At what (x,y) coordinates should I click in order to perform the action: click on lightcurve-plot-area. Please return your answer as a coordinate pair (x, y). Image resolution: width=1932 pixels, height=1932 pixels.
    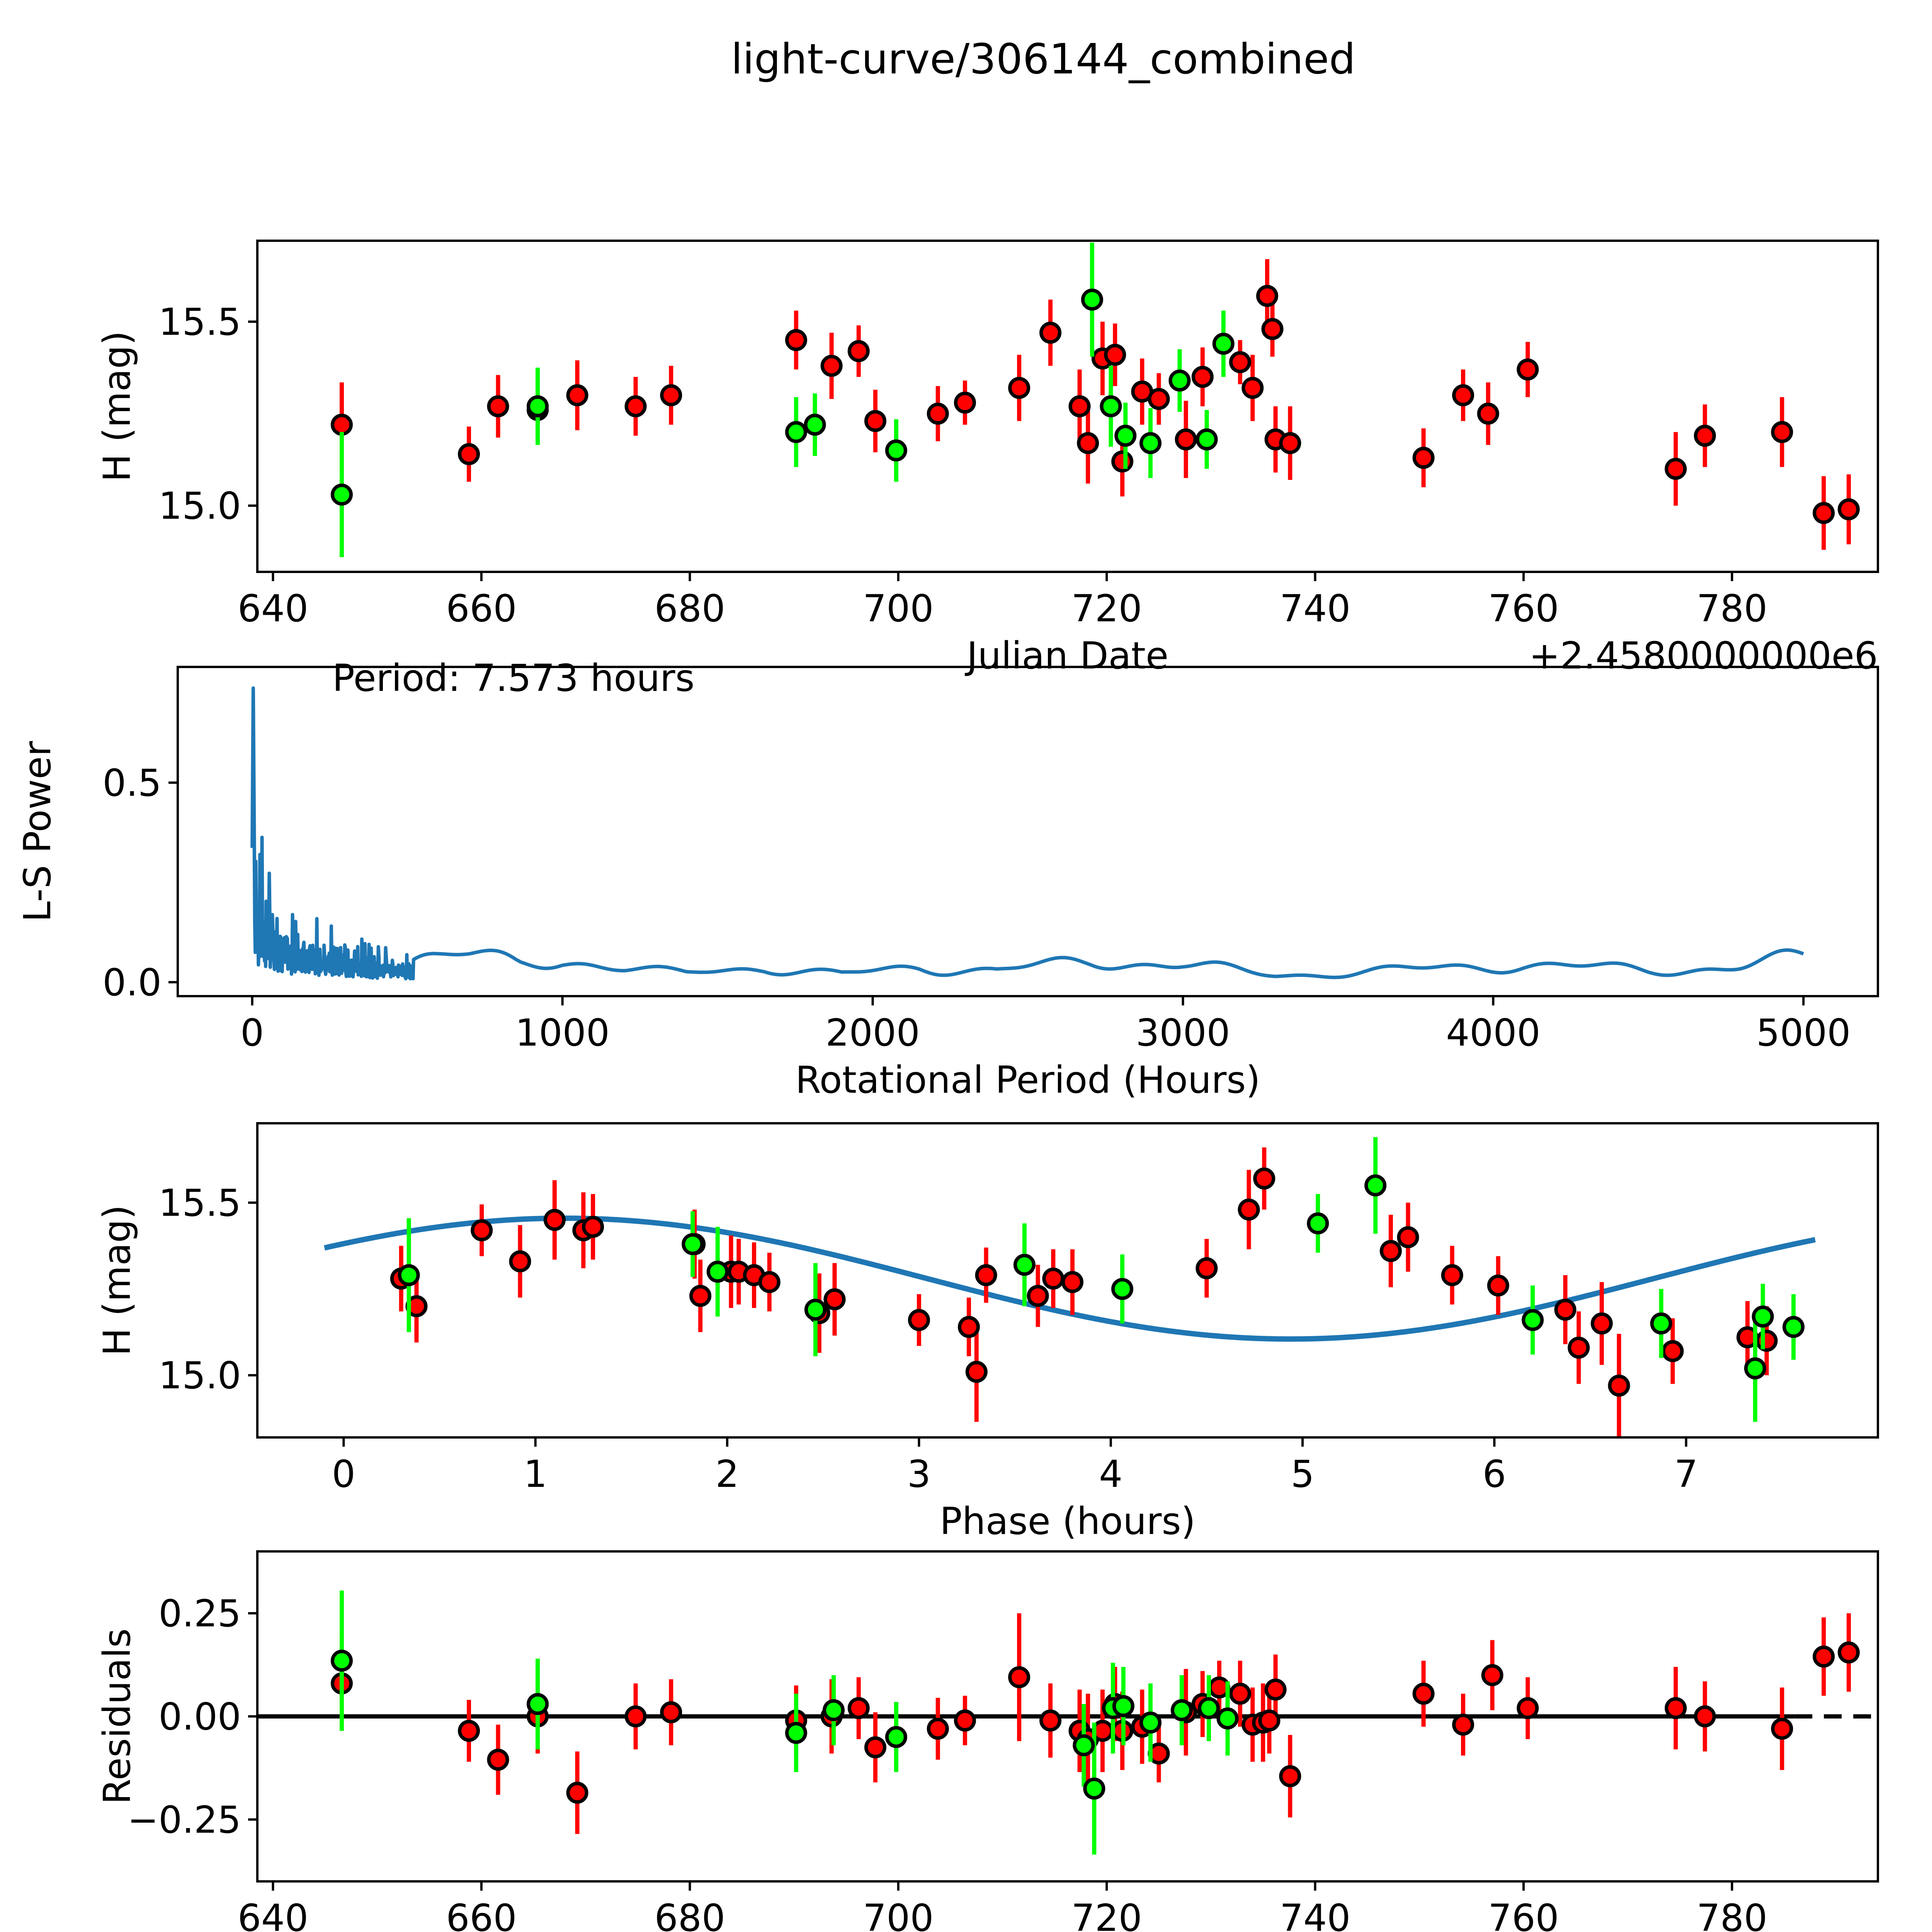
    Looking at the image, I should click on (1095, 400).